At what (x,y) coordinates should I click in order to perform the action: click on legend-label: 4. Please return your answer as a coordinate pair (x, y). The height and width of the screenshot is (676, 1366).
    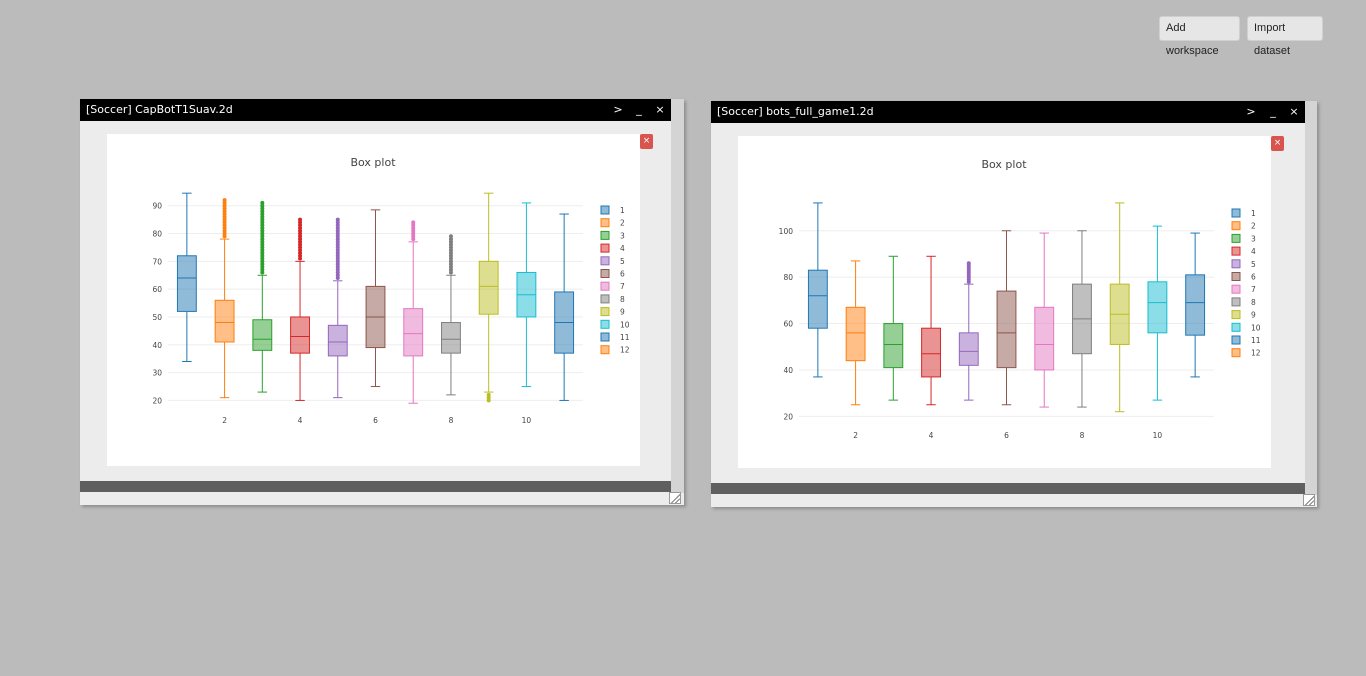
    Looking at the image, I should click on (1253, 251).